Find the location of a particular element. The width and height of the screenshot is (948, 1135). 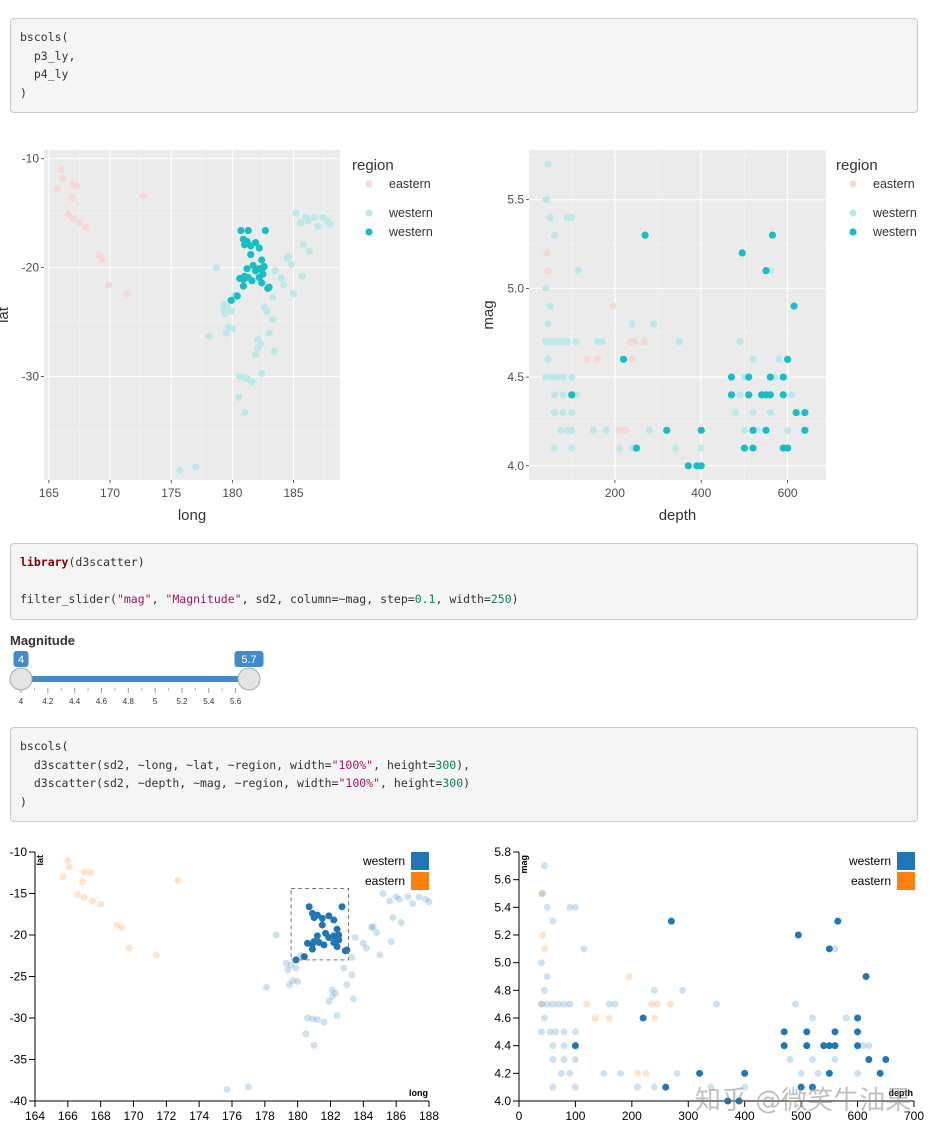

y-tick-label: -35 is located at coordinates (19, 1060).